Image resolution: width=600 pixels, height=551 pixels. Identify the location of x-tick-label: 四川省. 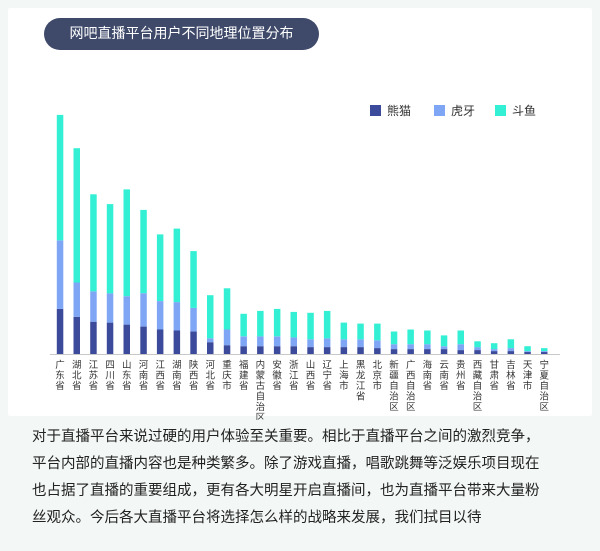
(110, 376).